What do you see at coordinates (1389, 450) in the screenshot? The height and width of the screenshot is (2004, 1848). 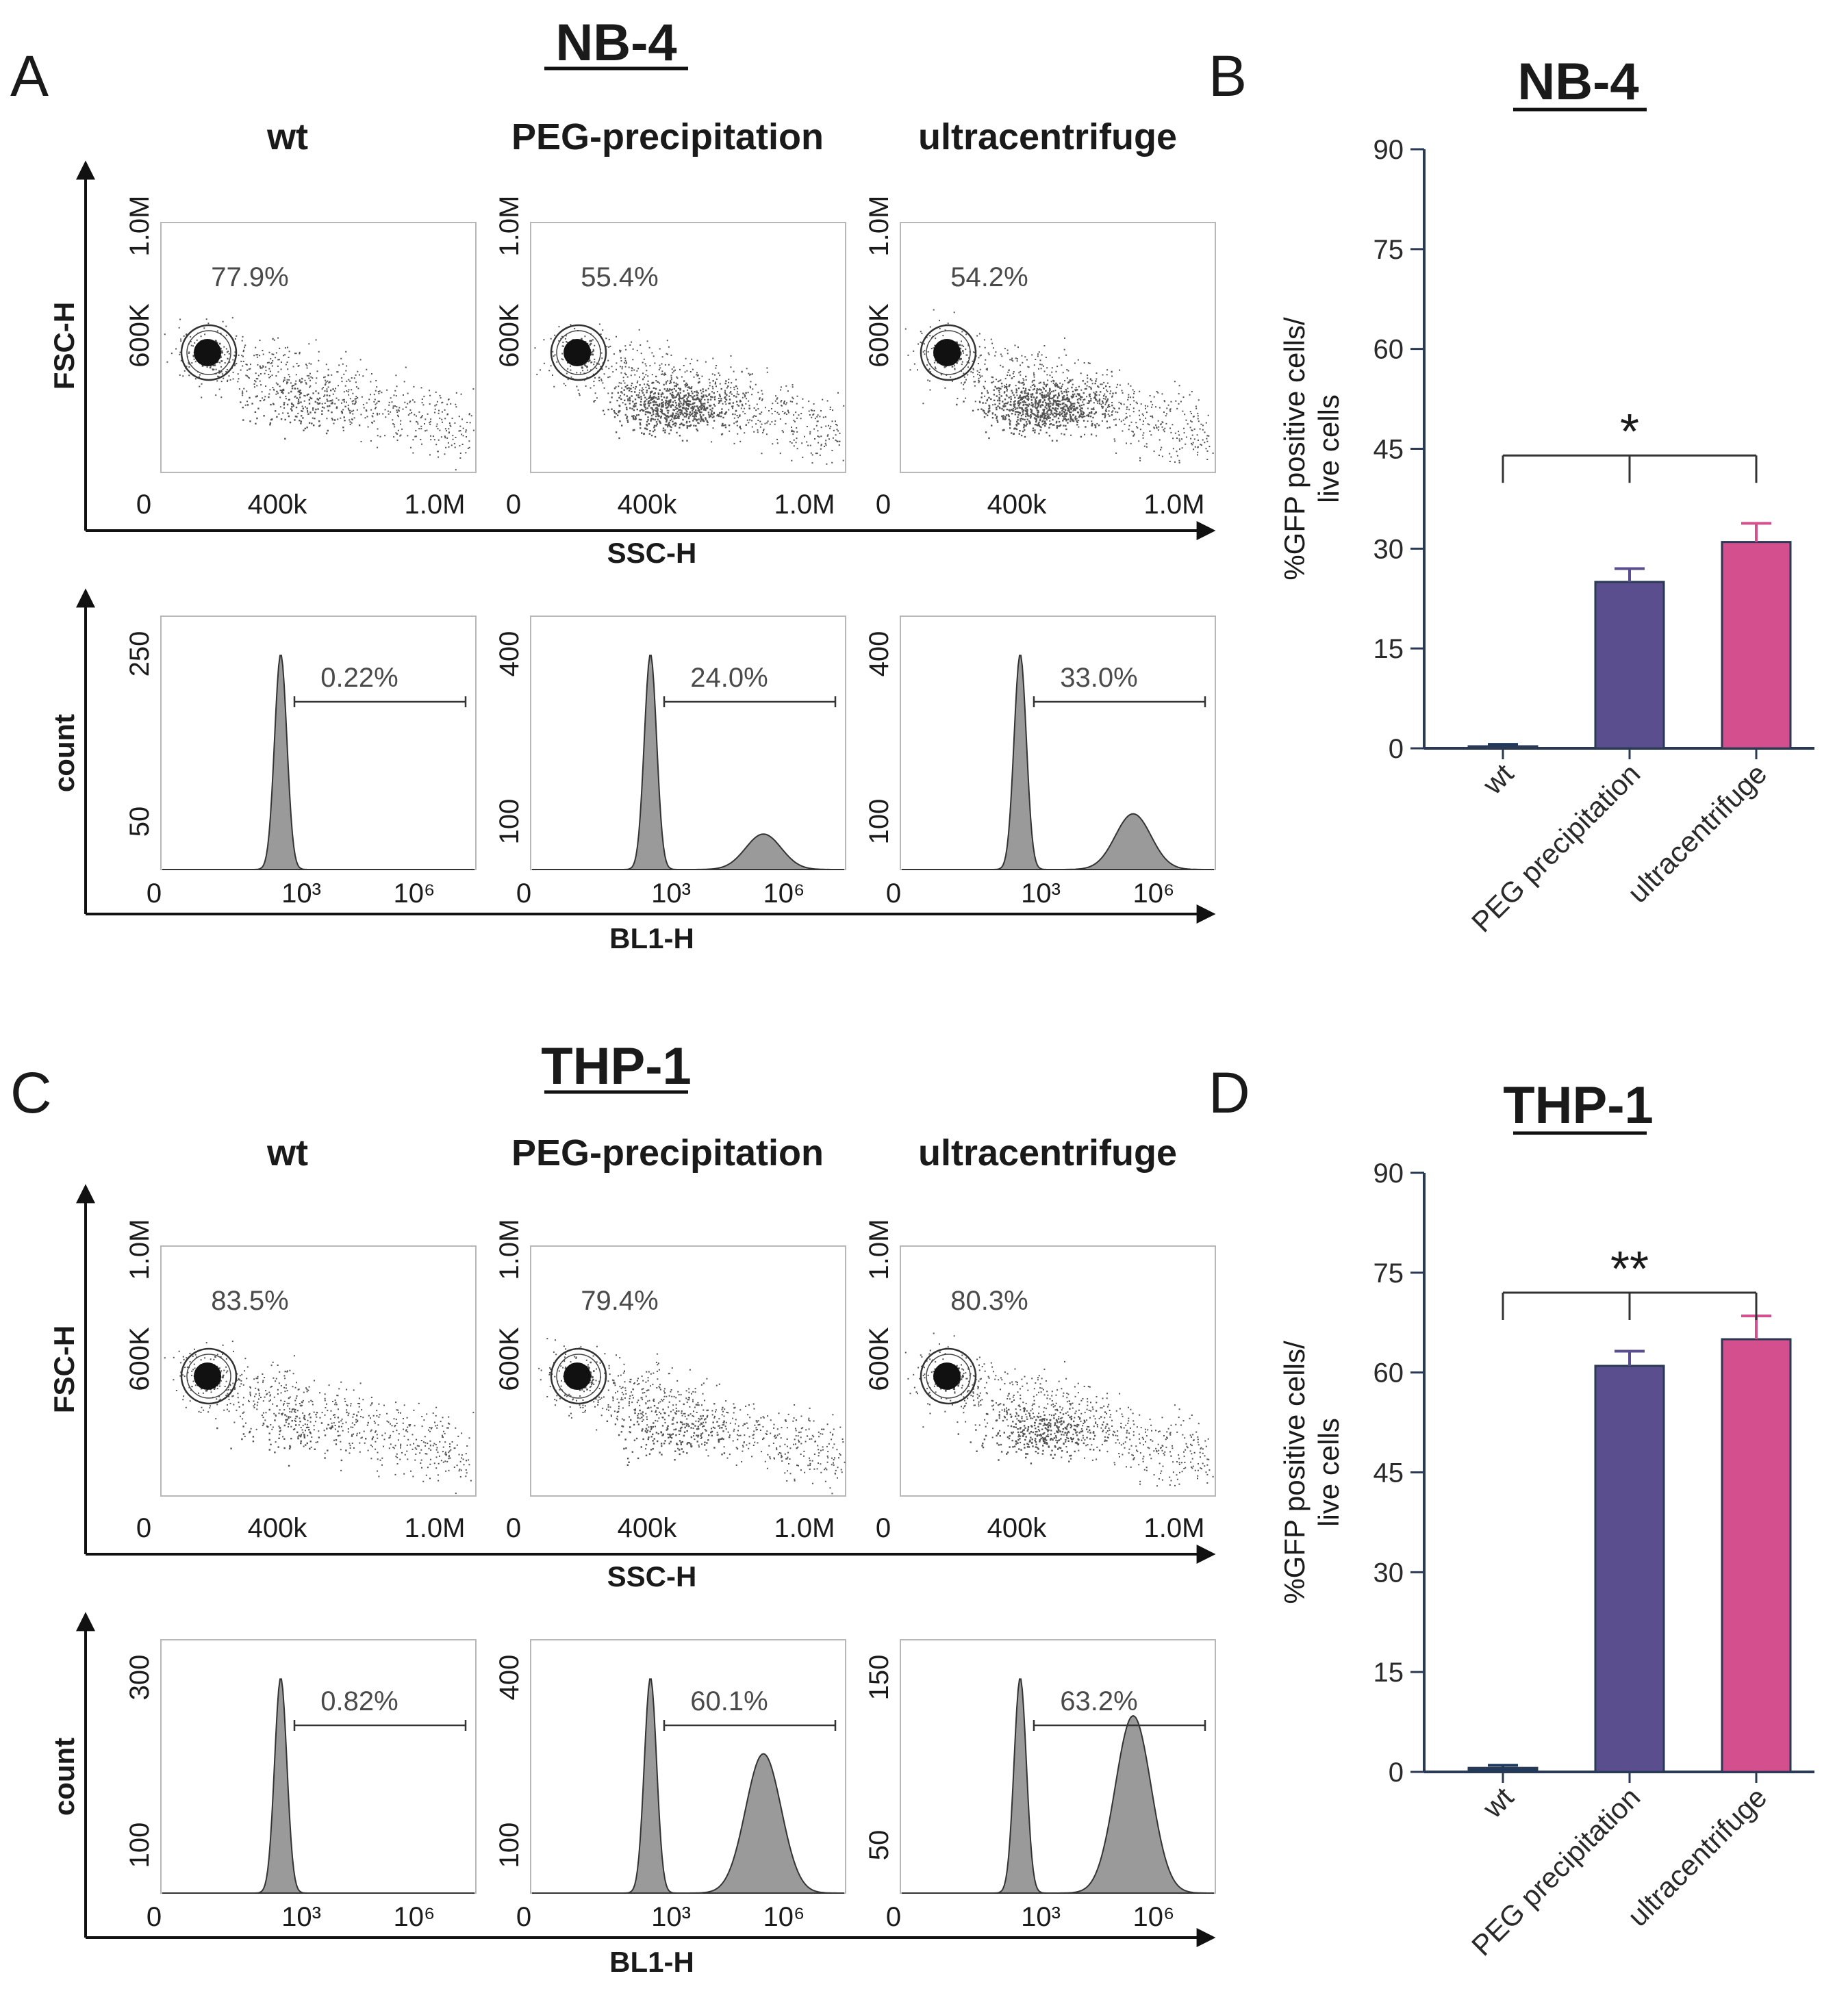 I see `bar-ytick-label: 45` at bounding box center [1389, 450].